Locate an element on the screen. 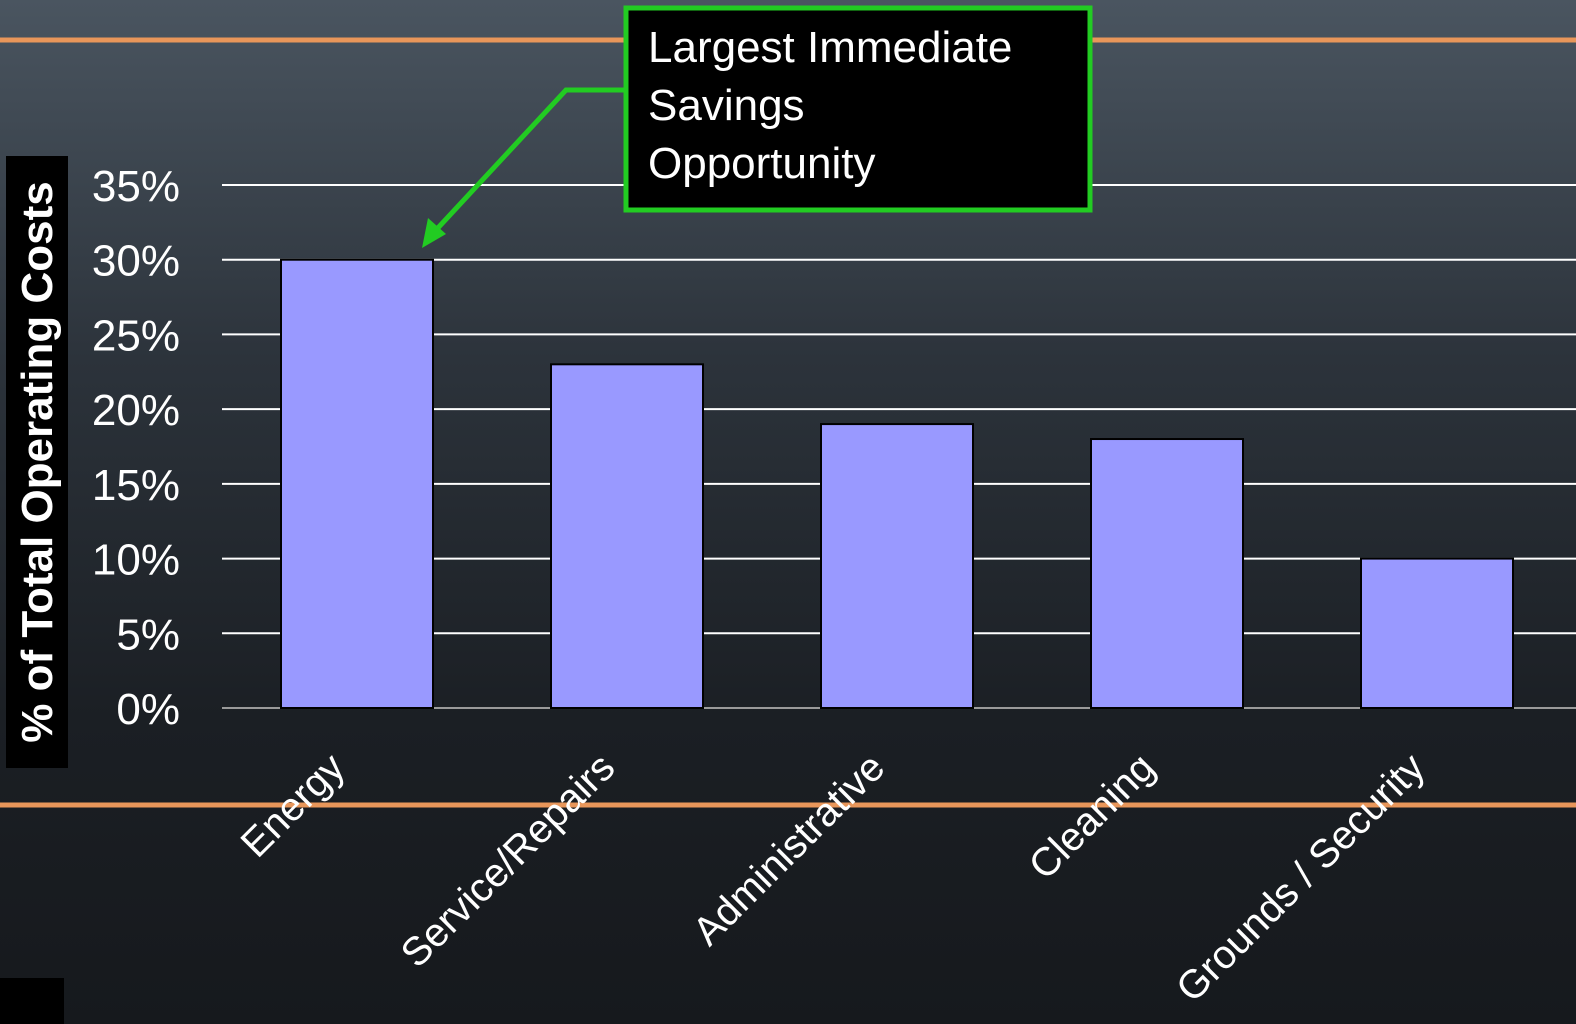 The width and height of the screenshot is (1576, 1024). ylabel-background is located at coordinates (37, 462).